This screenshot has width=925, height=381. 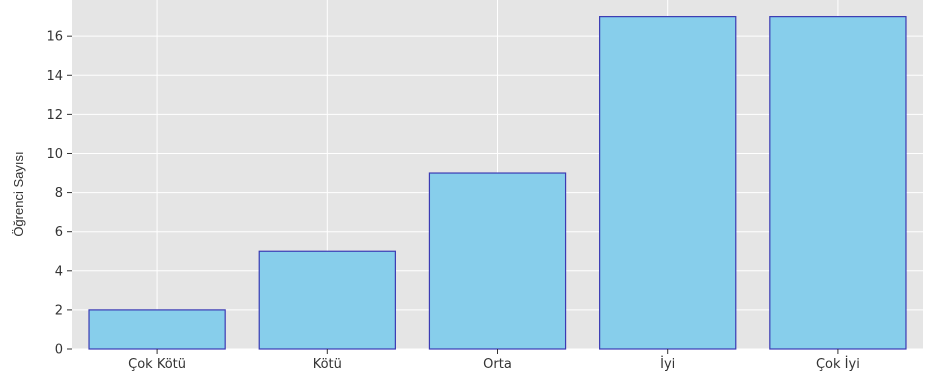 What do you see at coordinates (54, 37) in the screenshot?
I see `y-tick-label: 16` at bounding box center [54, 37].